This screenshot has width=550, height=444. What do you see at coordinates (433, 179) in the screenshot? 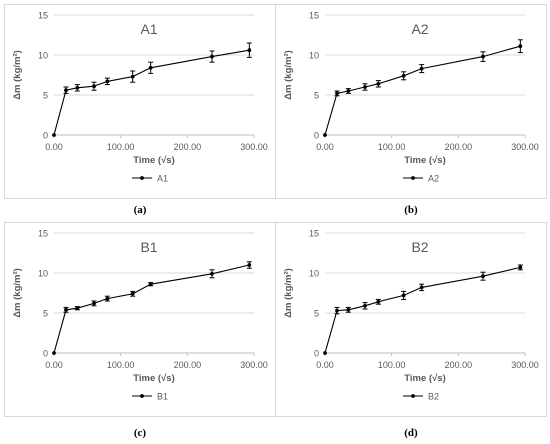
I see `legend-label: A2` at bounding box center [433, 179].